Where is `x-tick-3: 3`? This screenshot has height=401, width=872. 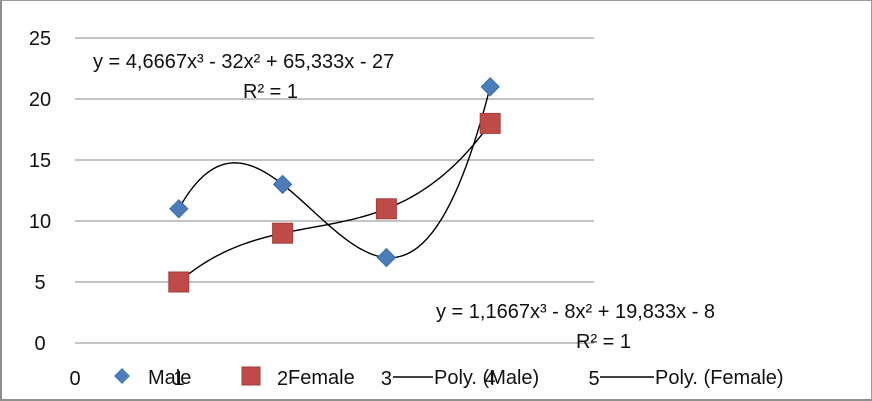 x-tick-3: 3 is located at coordinates (386, 379).